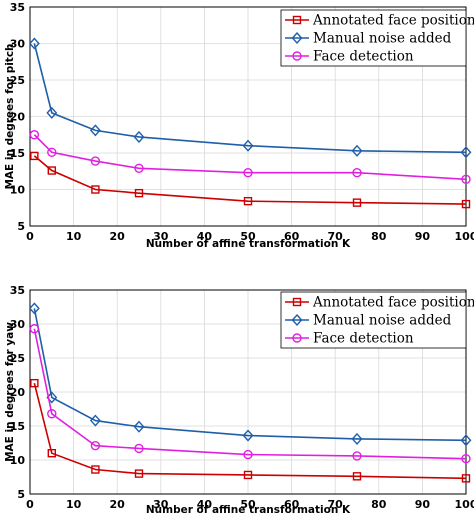 This screenshot has width=474, height=519. What do you see at coordinates (423, 236) in the screenshot?
I see `x-tick-label: 90` at bounding box center [423, 236].